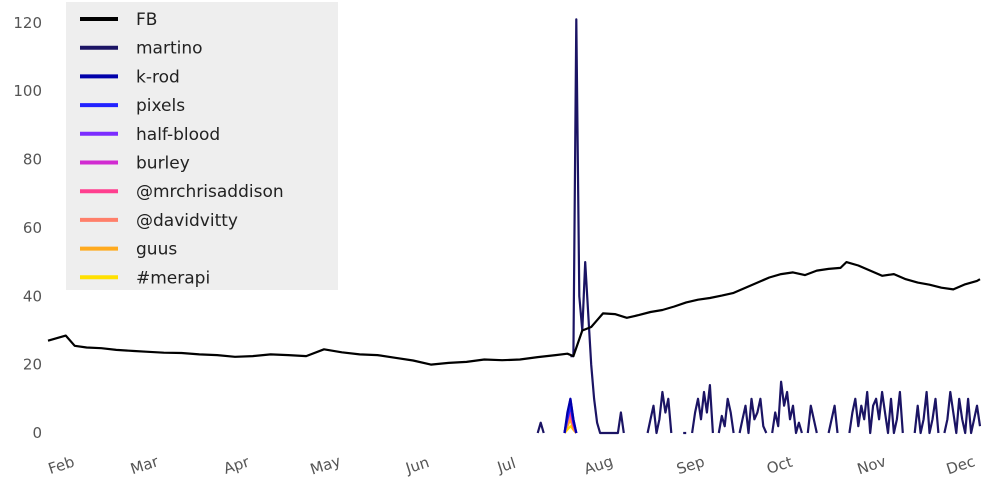 The width and height of the screenshot is (981, 485). Describe the element at coordinates (187, 221) in the screenshot. I see `legend-label: @davidvitty` at that location.